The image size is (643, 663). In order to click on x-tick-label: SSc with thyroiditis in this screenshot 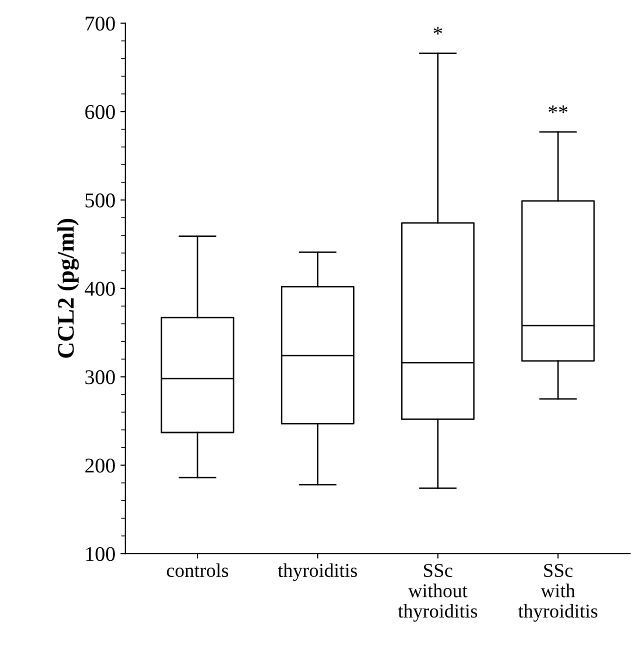, I will do `click(558, 593)`.